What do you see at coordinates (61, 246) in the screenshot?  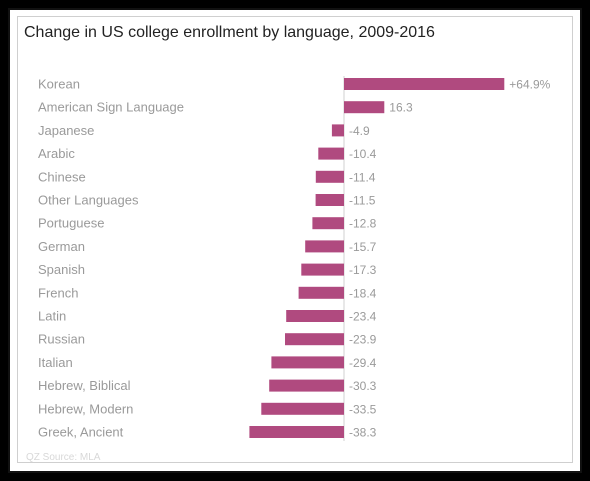 I see `category-label: German` at bounding box center [61, 246].